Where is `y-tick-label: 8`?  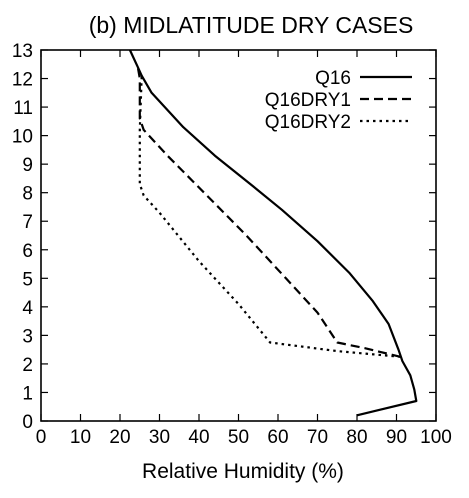
y-tick-label: 8 is located at coordinates (27, 194).